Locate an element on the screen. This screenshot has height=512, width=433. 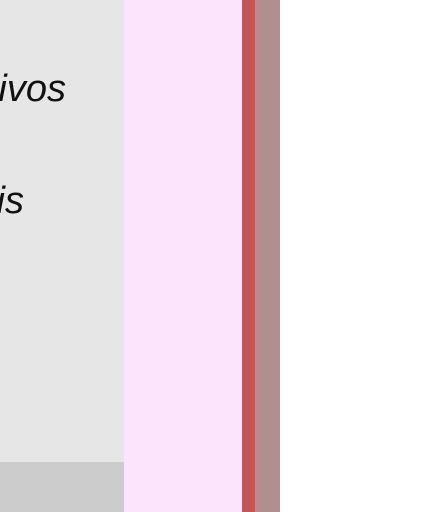
panel-text-2: is is located at coordinates (12, 201).